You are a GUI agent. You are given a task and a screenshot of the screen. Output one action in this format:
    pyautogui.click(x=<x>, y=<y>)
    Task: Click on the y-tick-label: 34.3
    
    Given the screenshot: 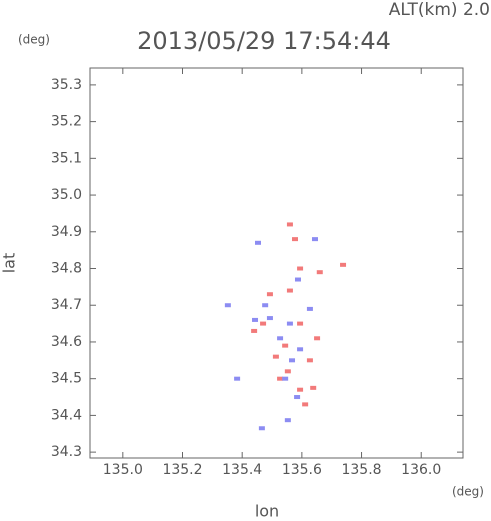 What is the action you would take?
    pyautogui.click(x=66, y=452)
    